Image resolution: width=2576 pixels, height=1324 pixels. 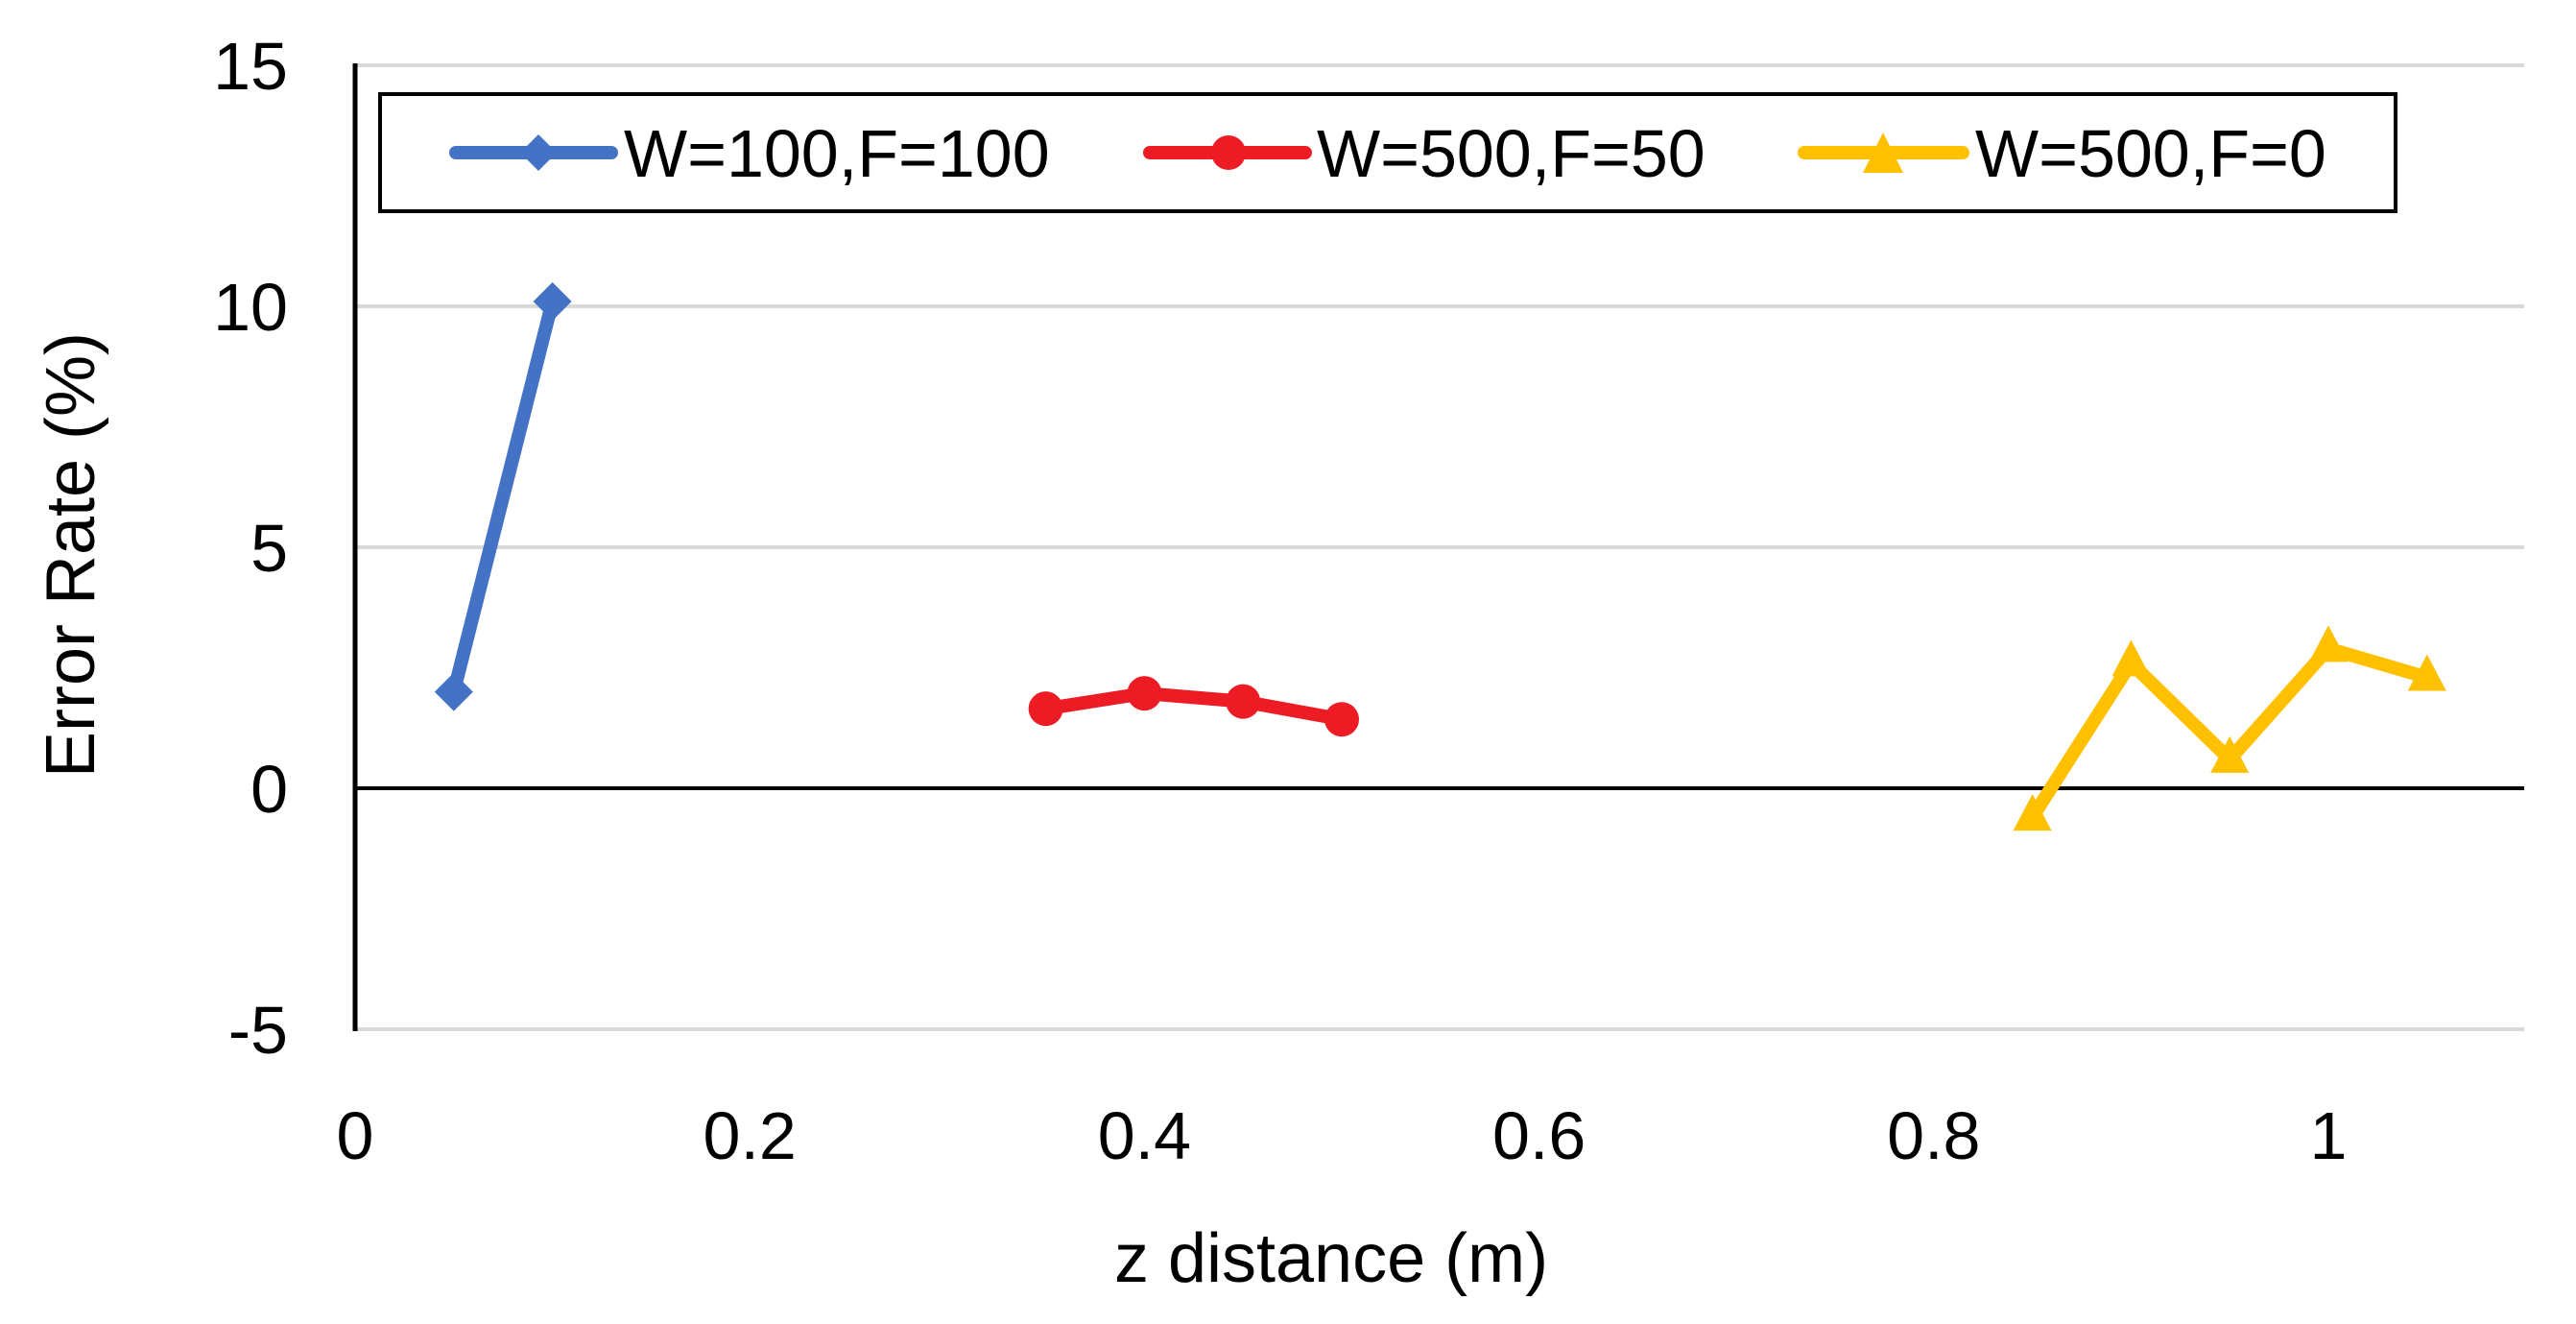 I want to click on legend-label: W=500,F=0, so click(x=2150, y=154).